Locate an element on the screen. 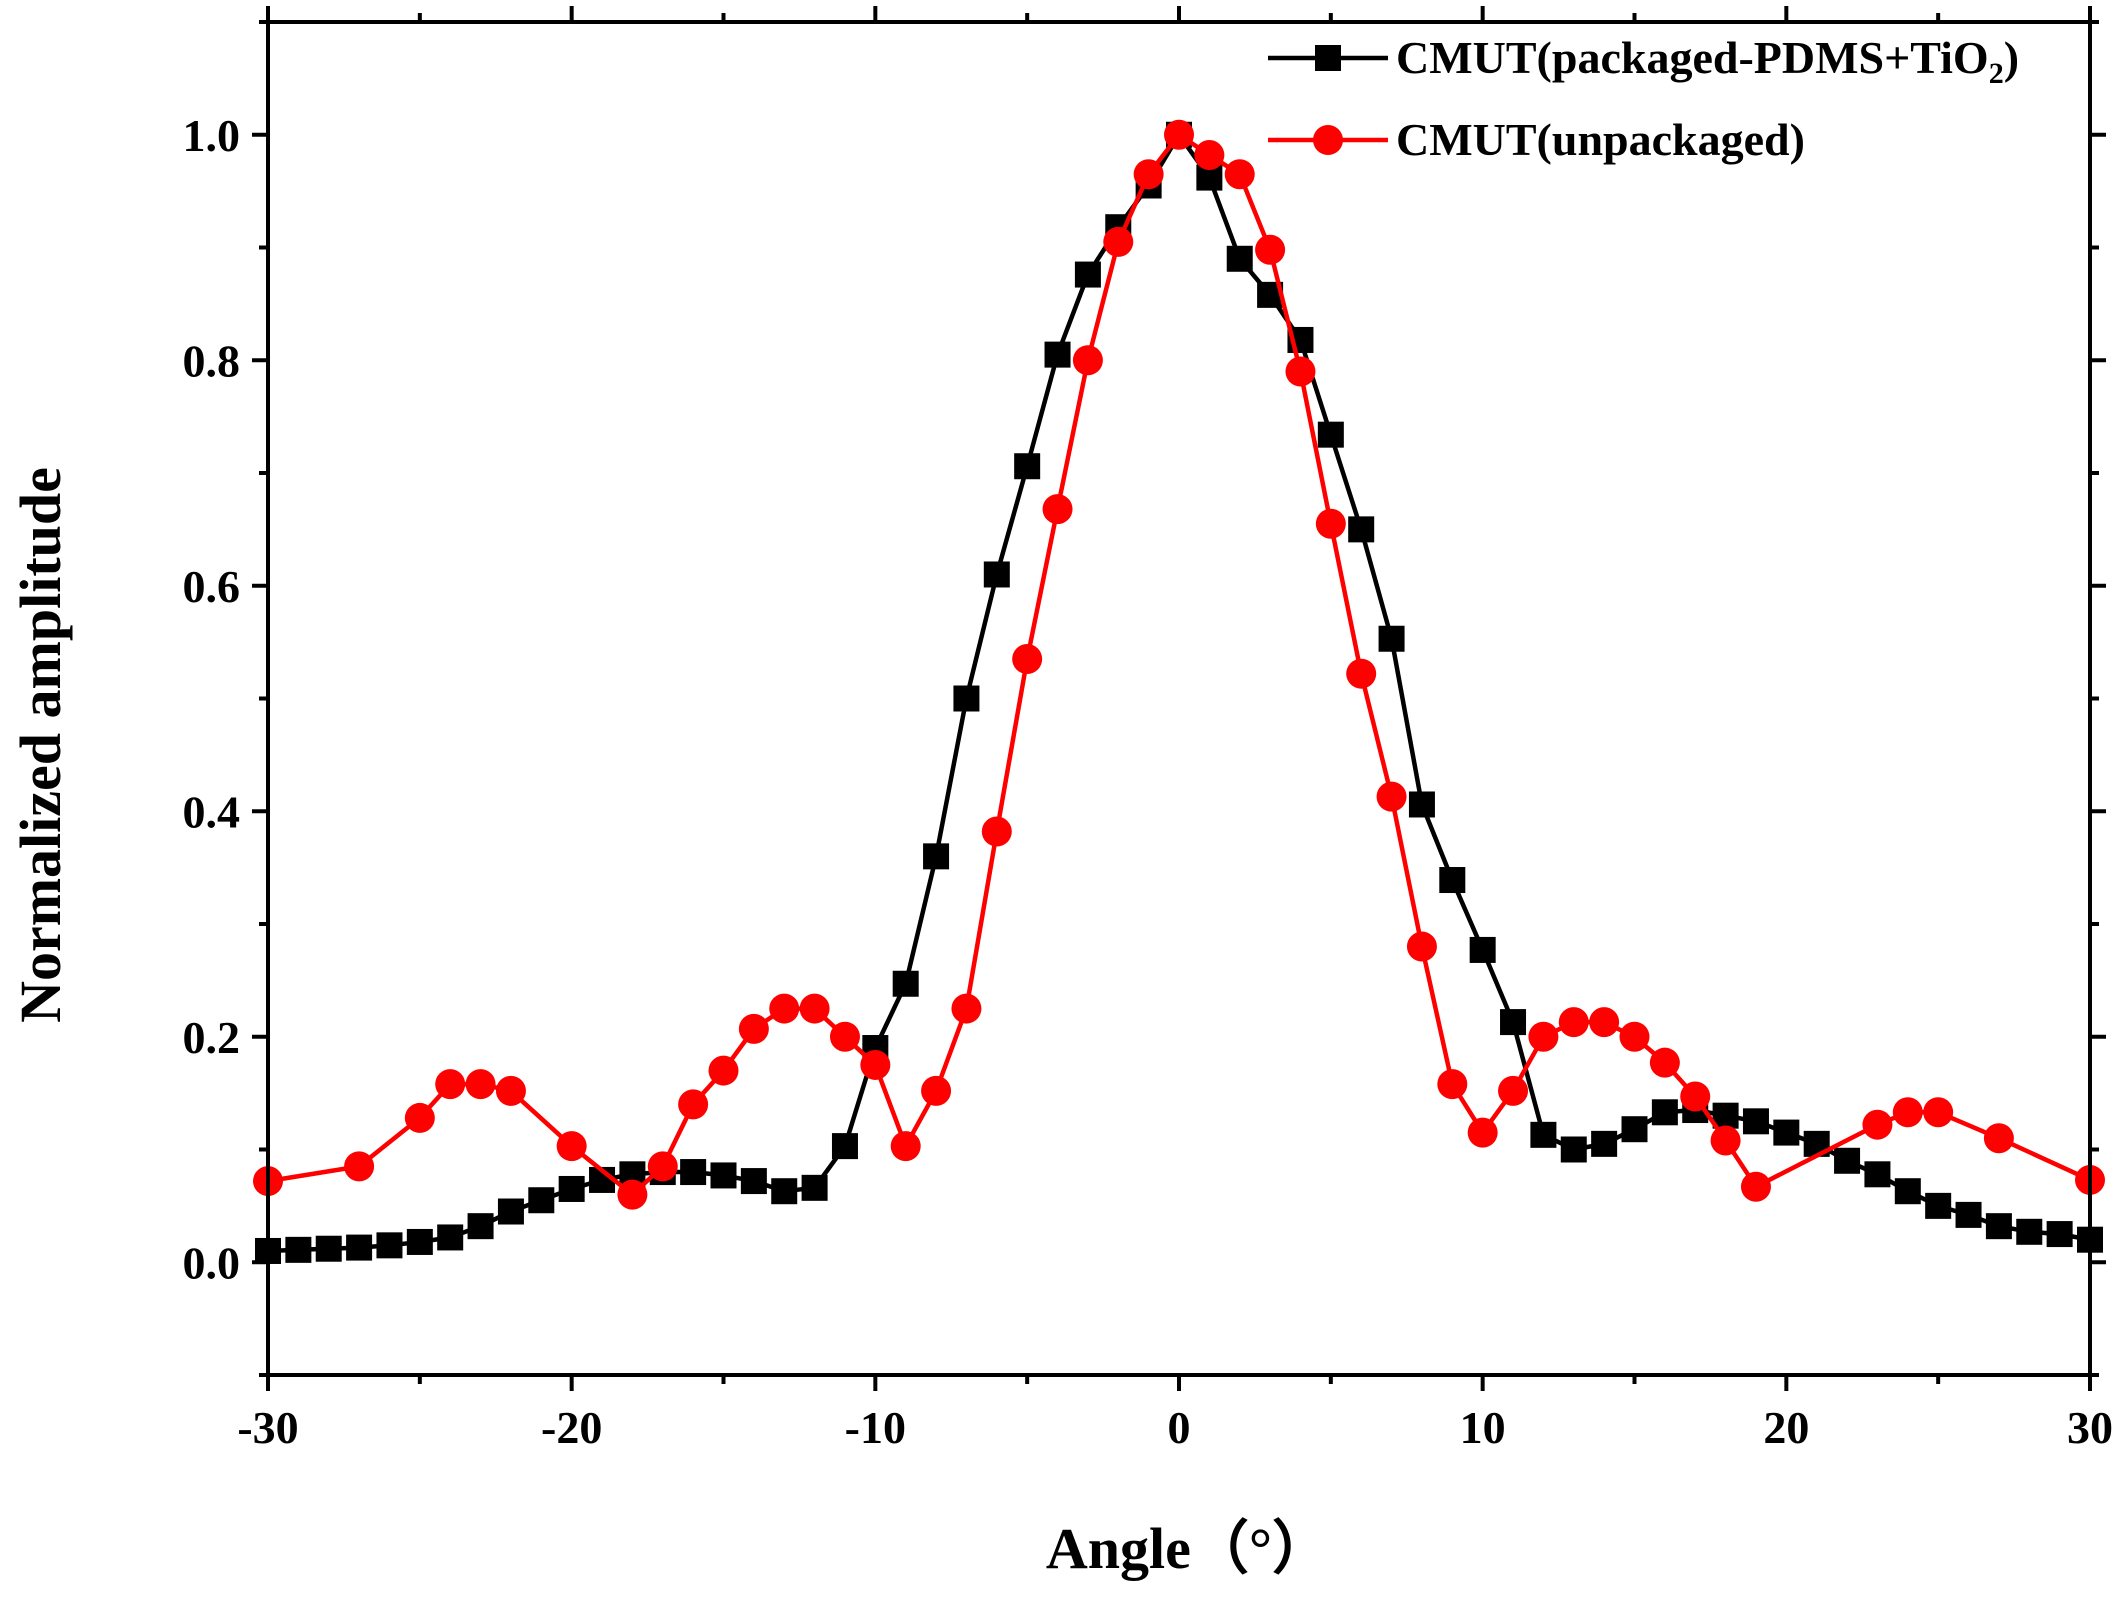  legend-item: CMUT(packaged-PDMS+TiO2) is located at coordinates (1643, 61).